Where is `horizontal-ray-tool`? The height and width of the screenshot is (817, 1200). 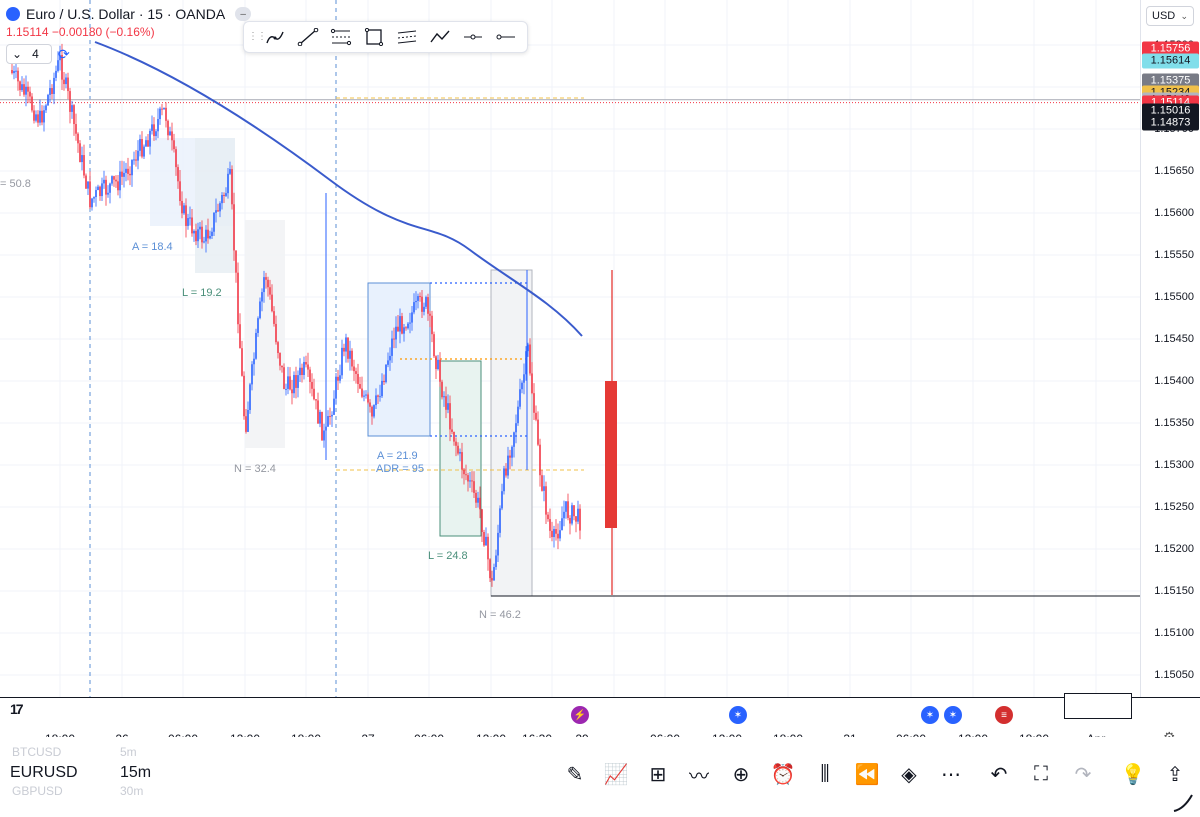
horizontal-ray-tool is located at coordinates (472, 37).